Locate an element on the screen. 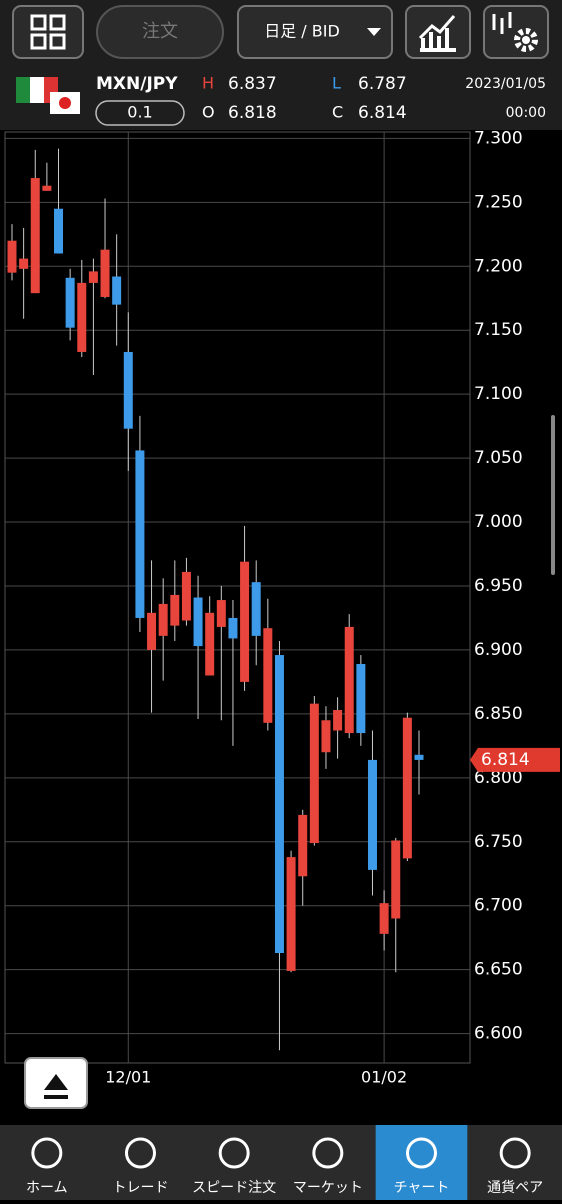 The width and height of the screenshot is (562, 1204). y-tick-label: 7.000 is located at coordinates (498, 522).